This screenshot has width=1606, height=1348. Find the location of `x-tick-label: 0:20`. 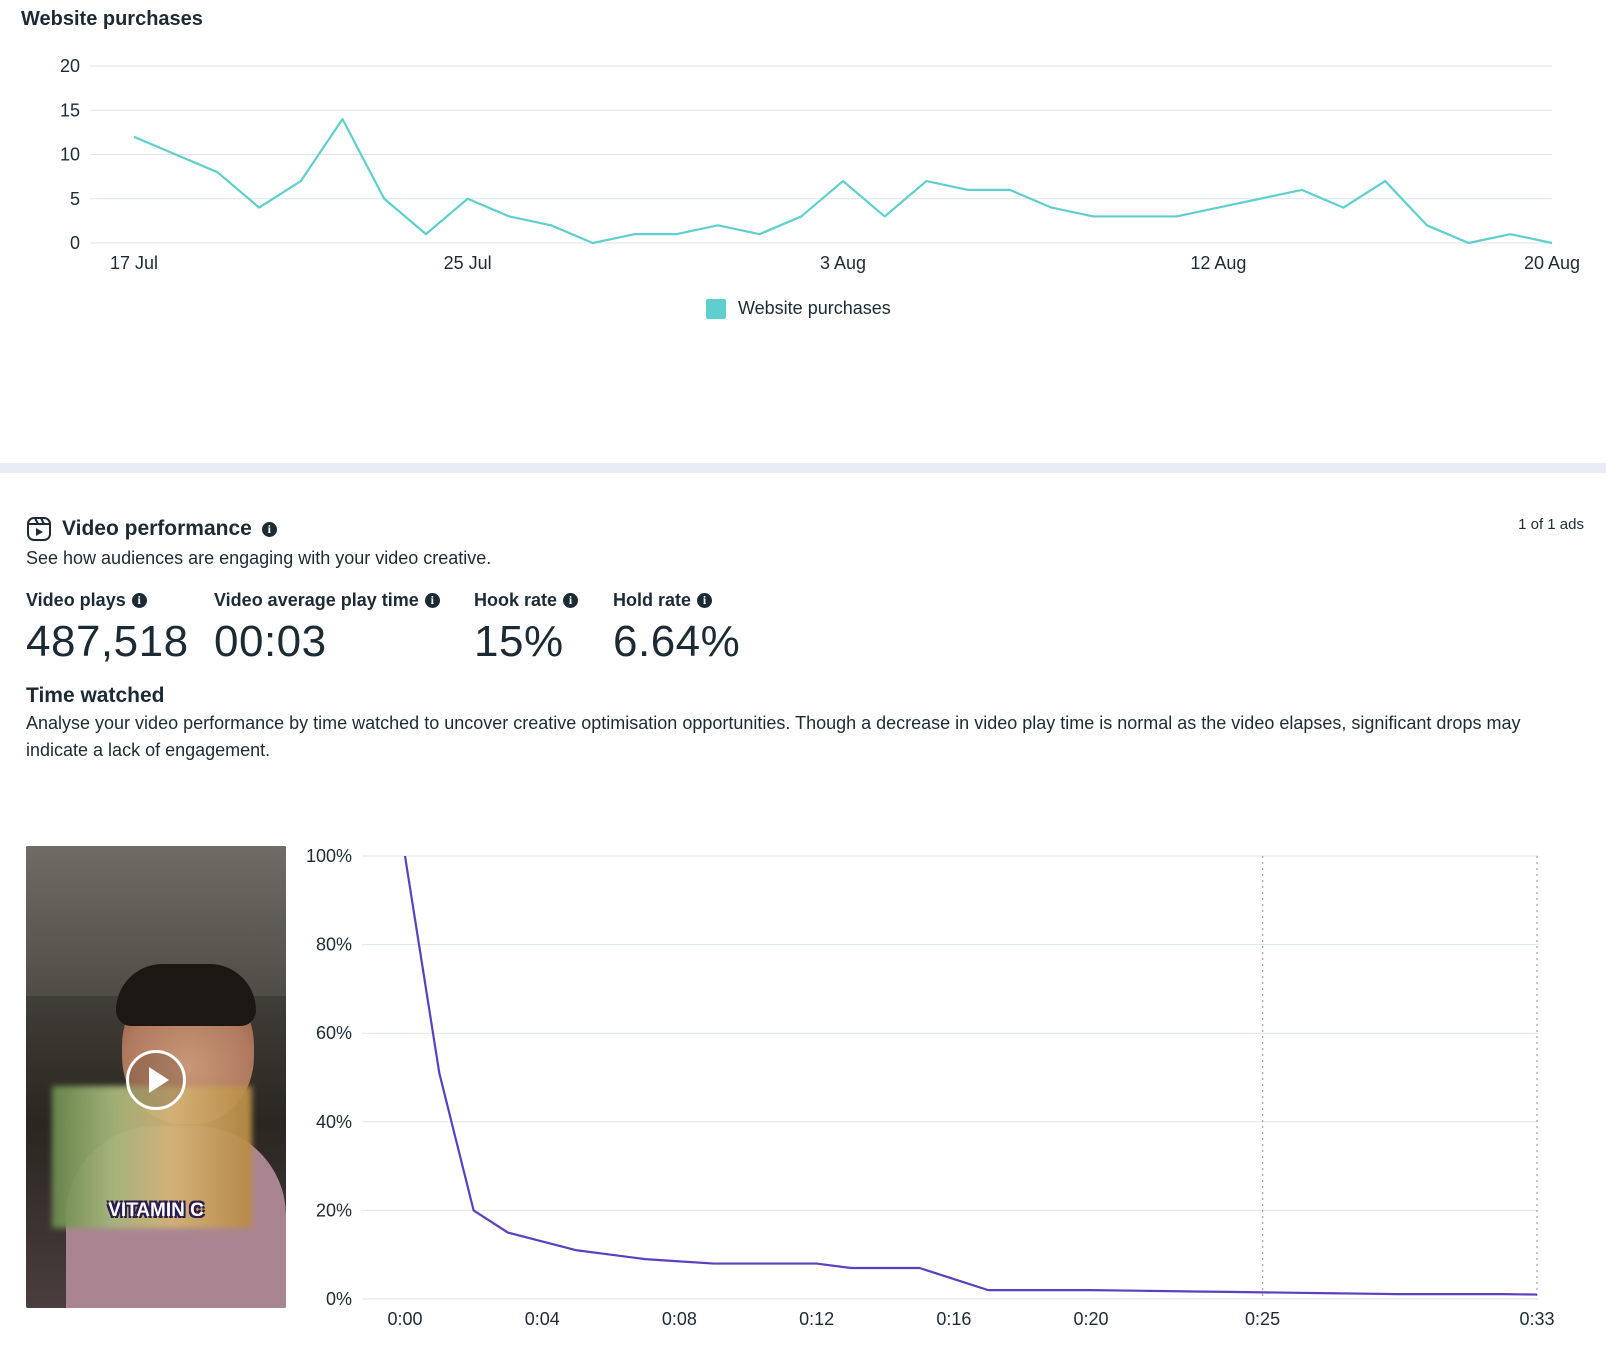

x-tick-label: 0:20 is located at coordinates (1091, 1319).